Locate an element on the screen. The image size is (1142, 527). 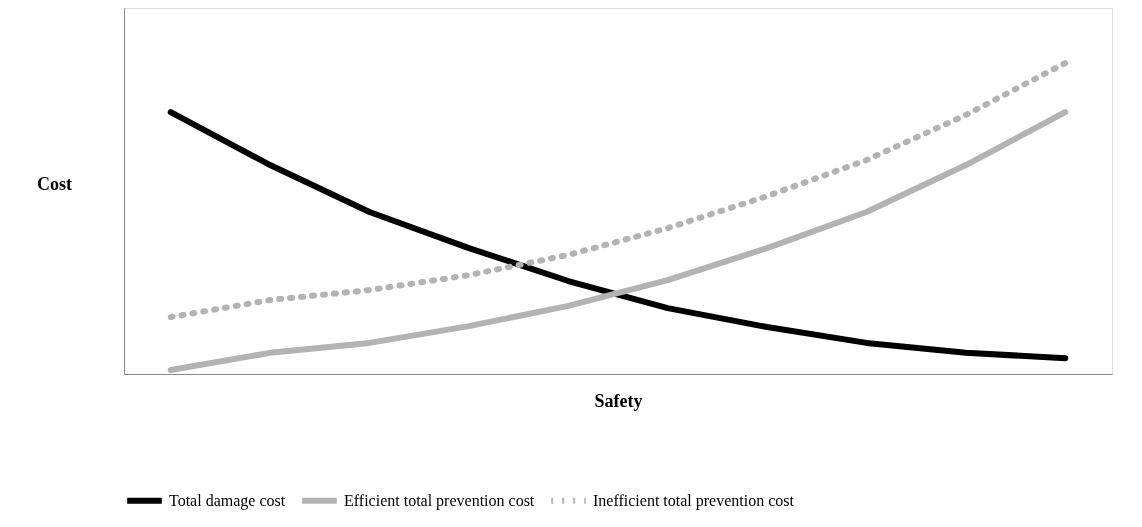
legend-label: Efficient total prevention cost is located at coordinates (439, 500).